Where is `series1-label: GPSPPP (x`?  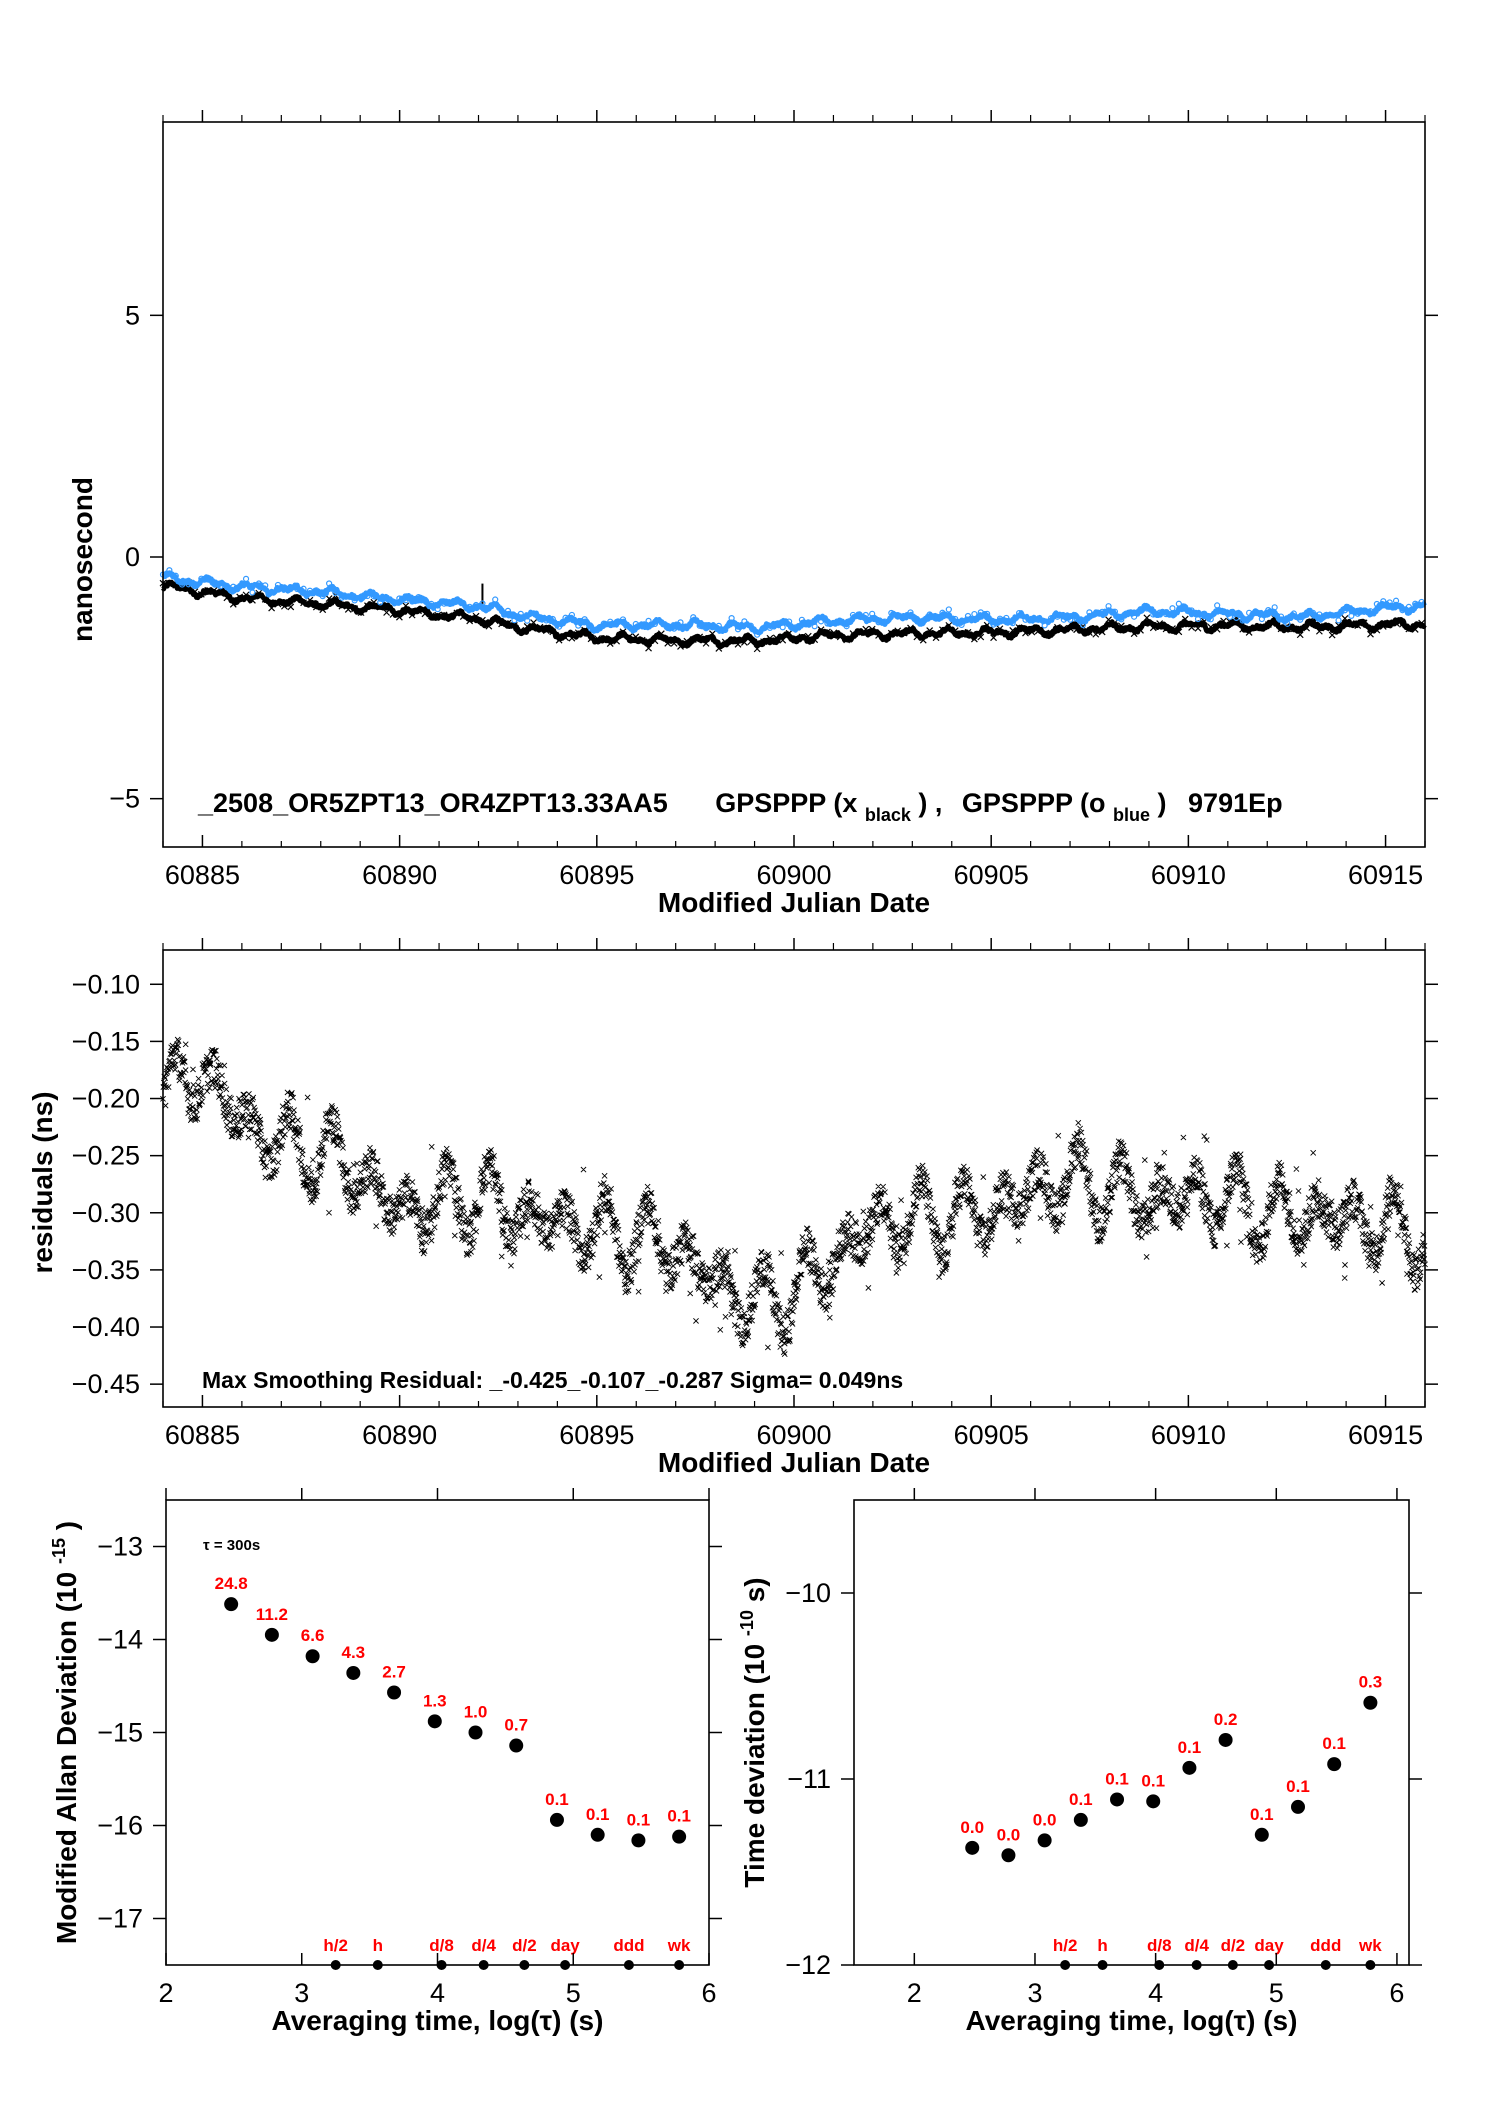 series1-label: GPSPPP (x is located at coordinates (786, 803).